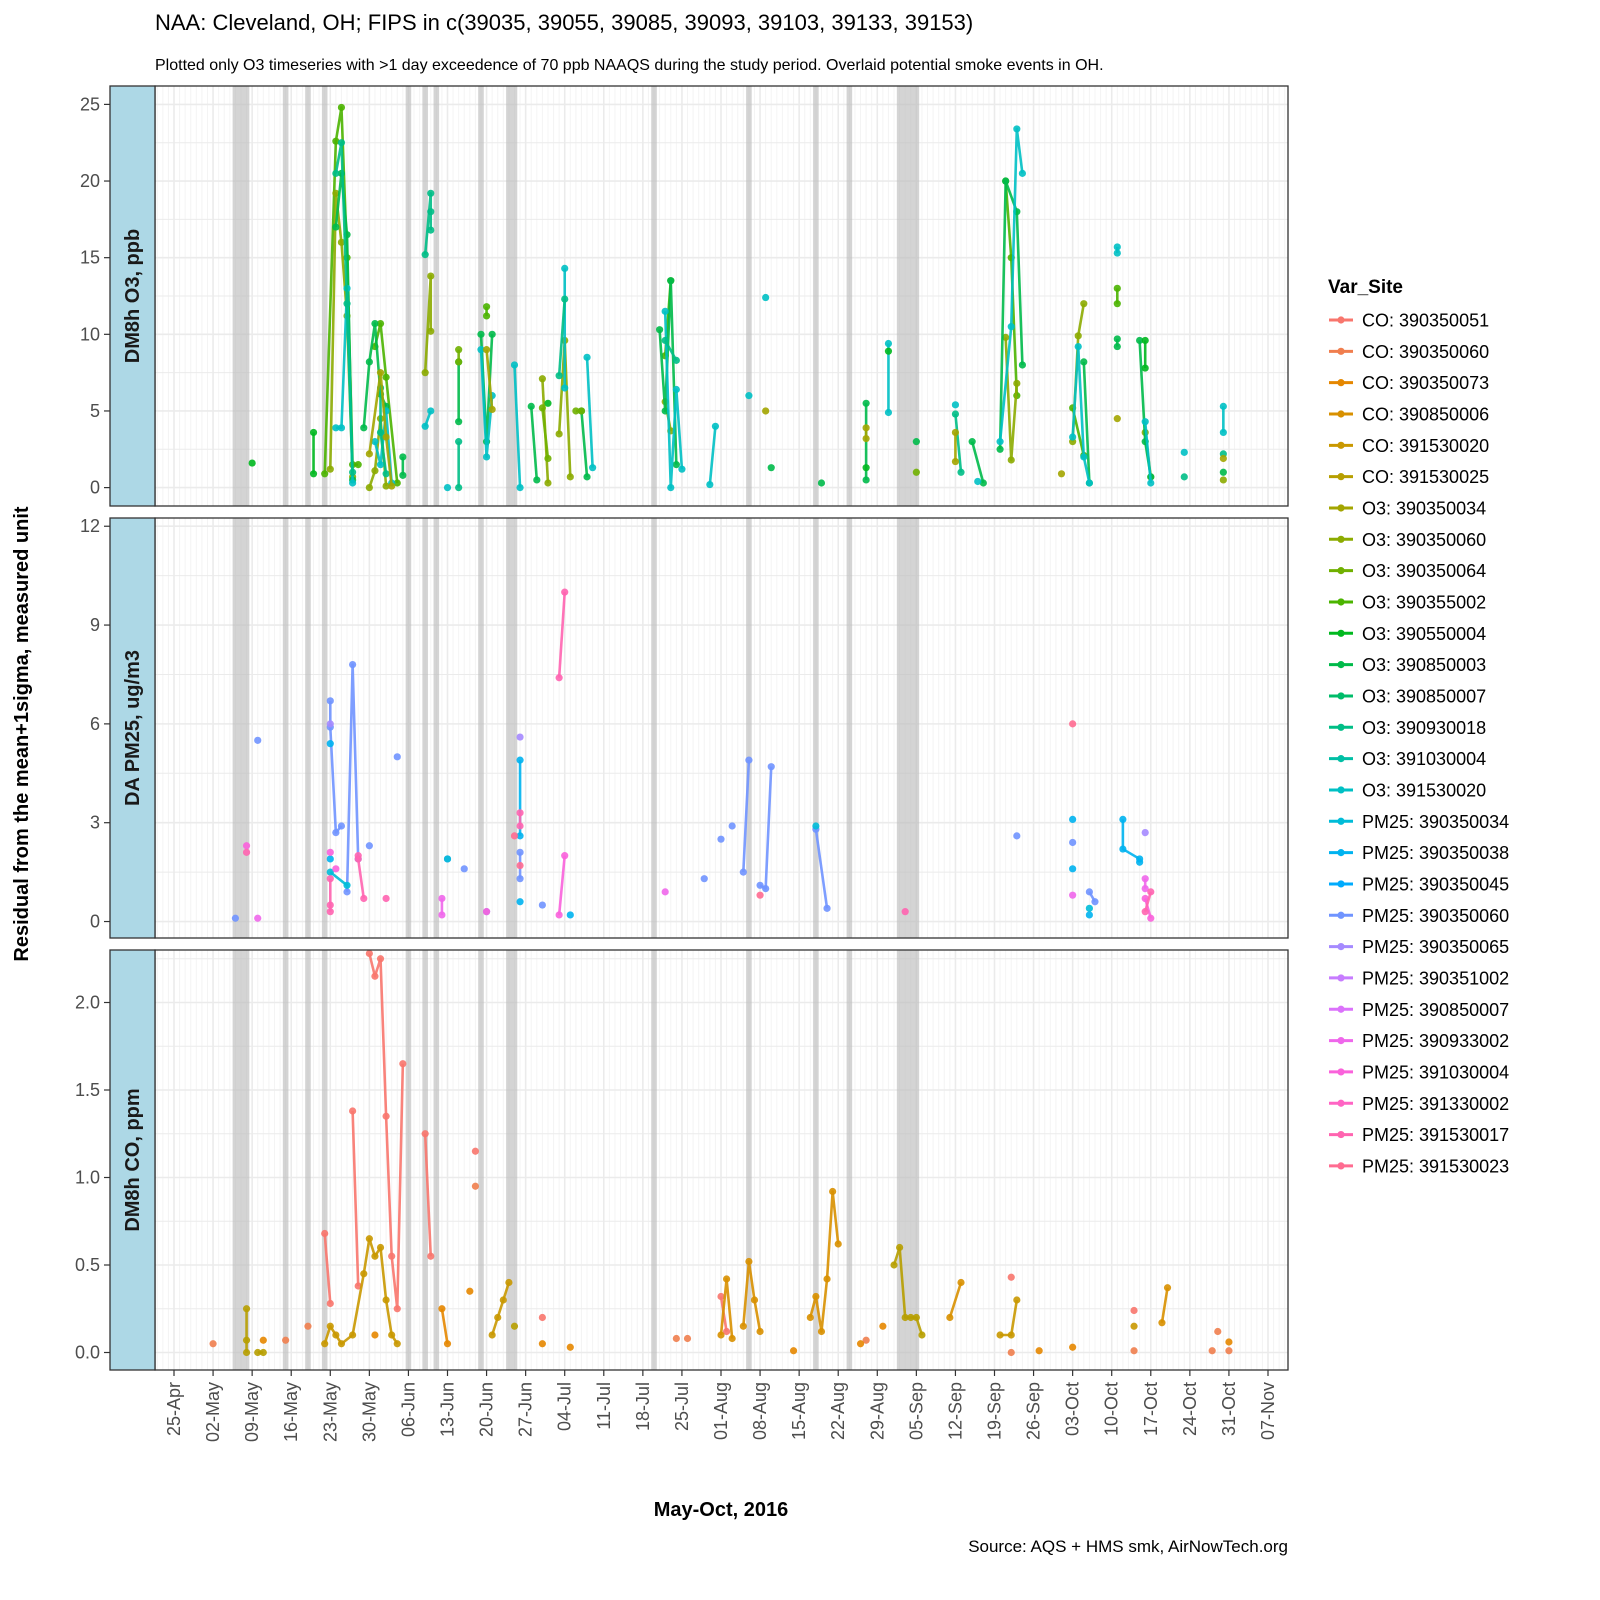 The image size is (1600, 1600). What do you see at coordinates (916, 1411) in the screenshot?
I see `x-tick-label: 05-Sep` at bounding box center [916, 1411].